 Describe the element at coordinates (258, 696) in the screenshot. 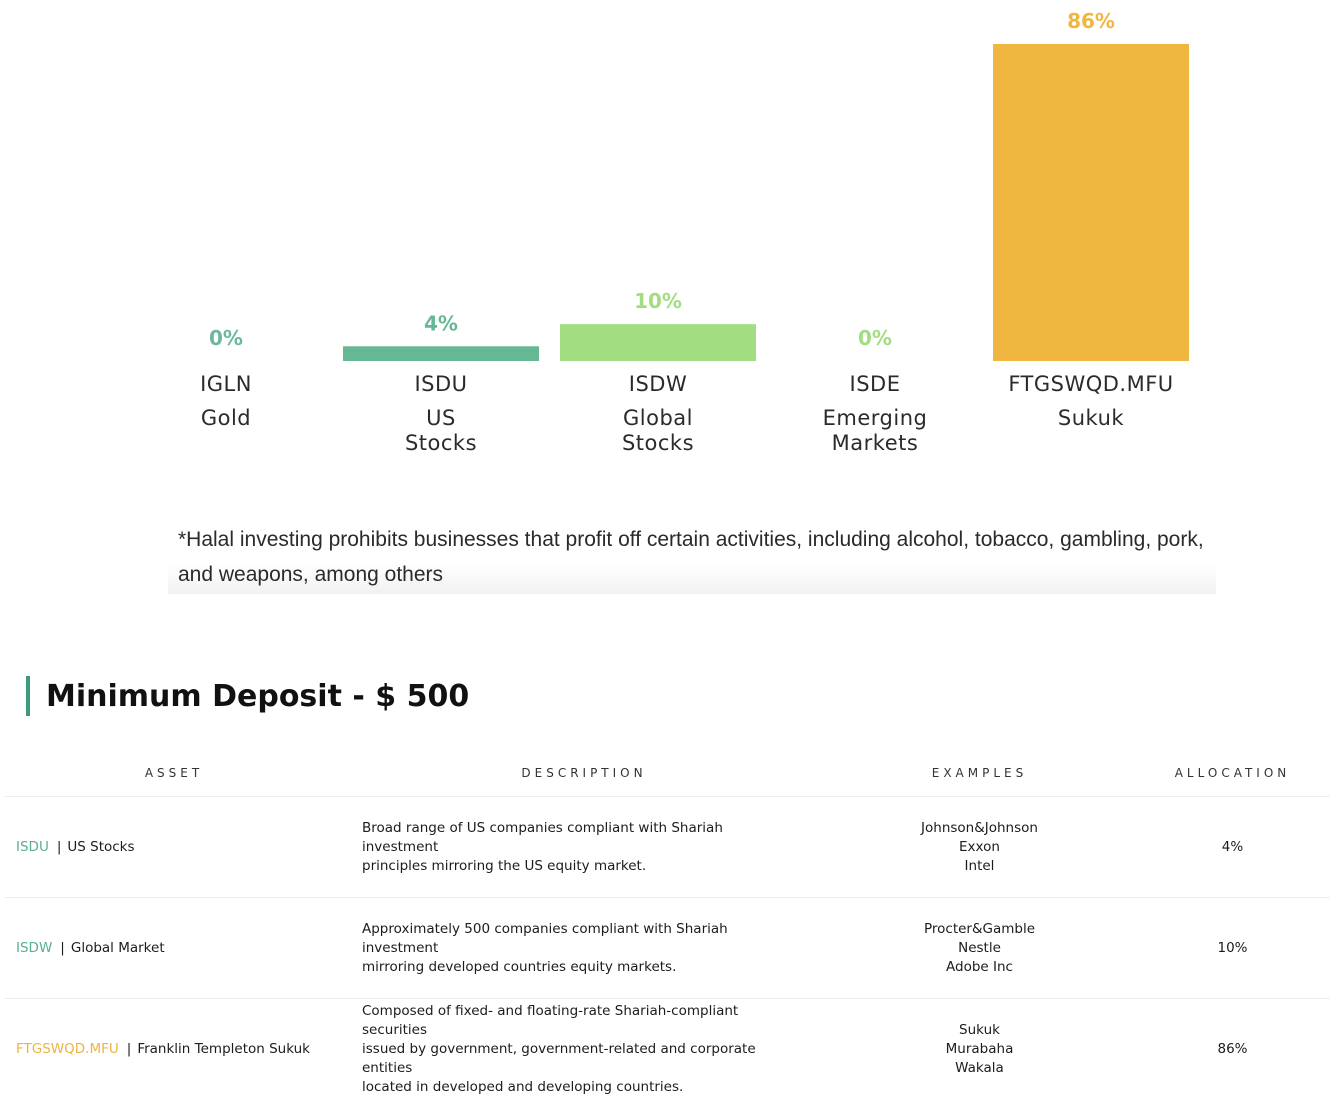

I see `minimum-deposit-title: Minimum Deposit - $ 500` at that location.